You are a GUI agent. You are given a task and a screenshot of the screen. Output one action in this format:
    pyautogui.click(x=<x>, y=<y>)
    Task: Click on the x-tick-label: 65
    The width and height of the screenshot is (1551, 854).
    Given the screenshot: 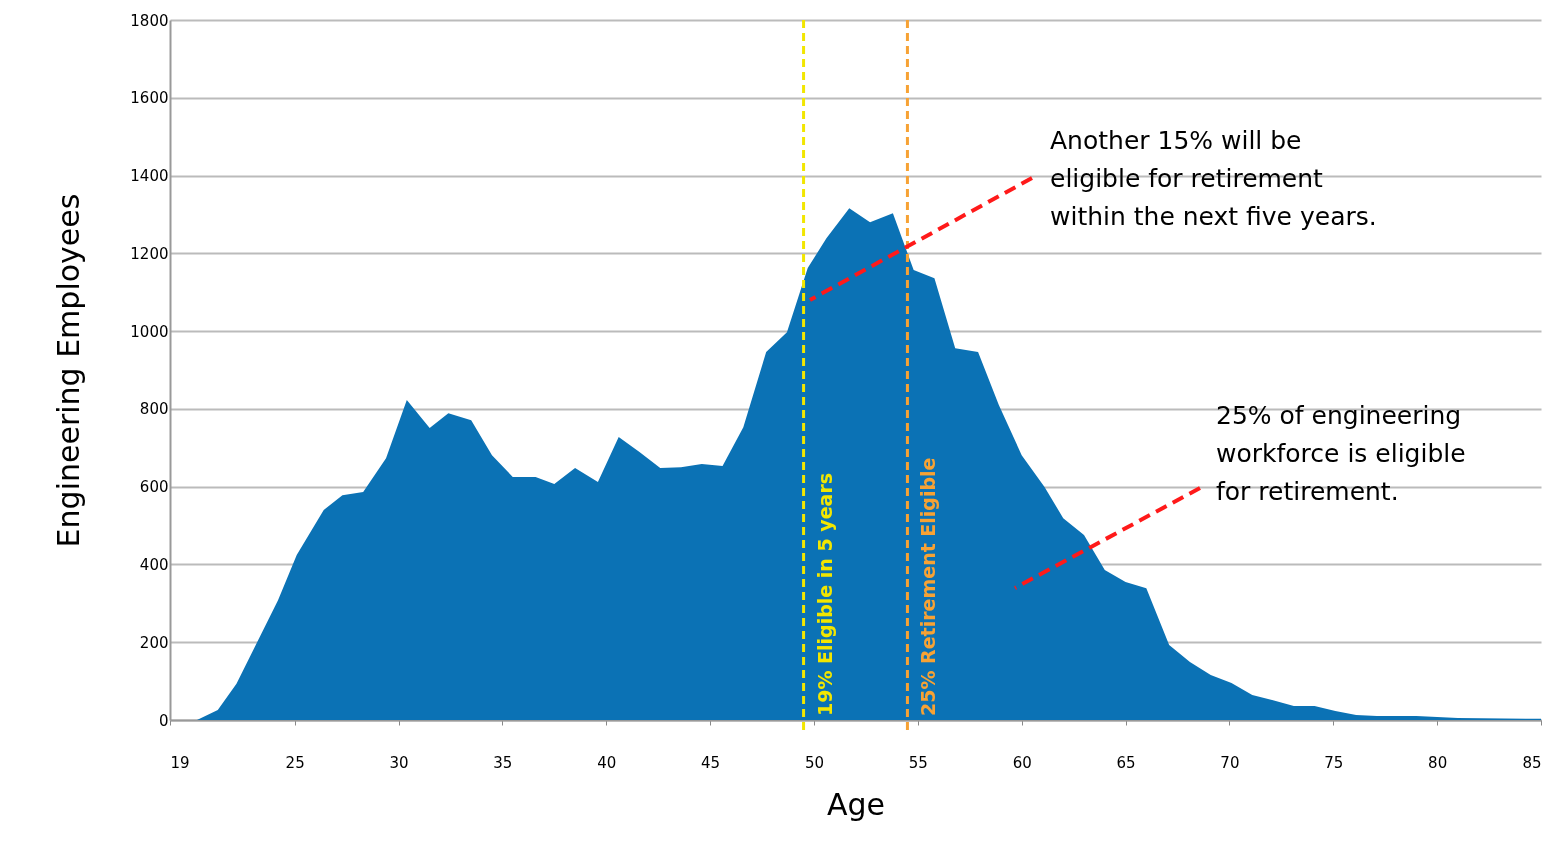 What is the action you would take?
    pyautogui.click(x=1126, y=762)
    